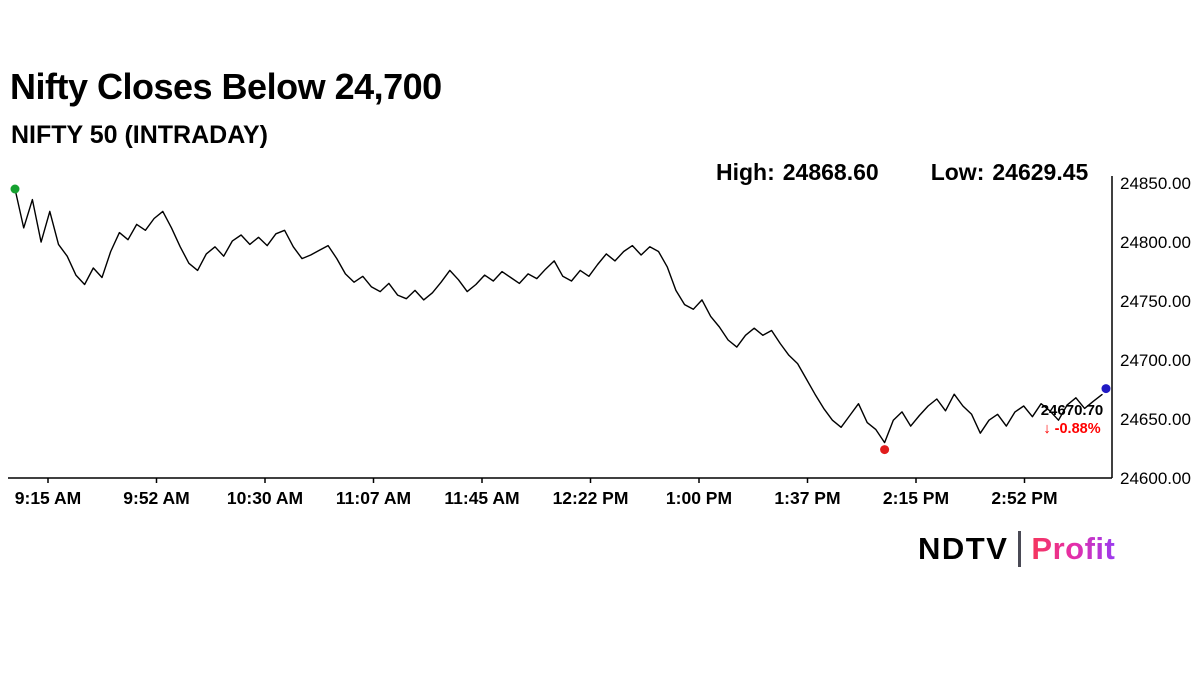  I want to click on y-tick-label: 24750.00, so click(1155, 301).